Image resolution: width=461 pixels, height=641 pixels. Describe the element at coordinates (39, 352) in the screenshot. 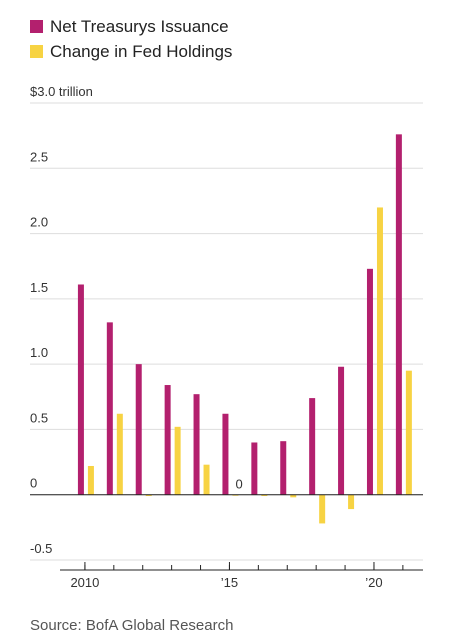

I see `y-tick-label: 1.0` at that location.